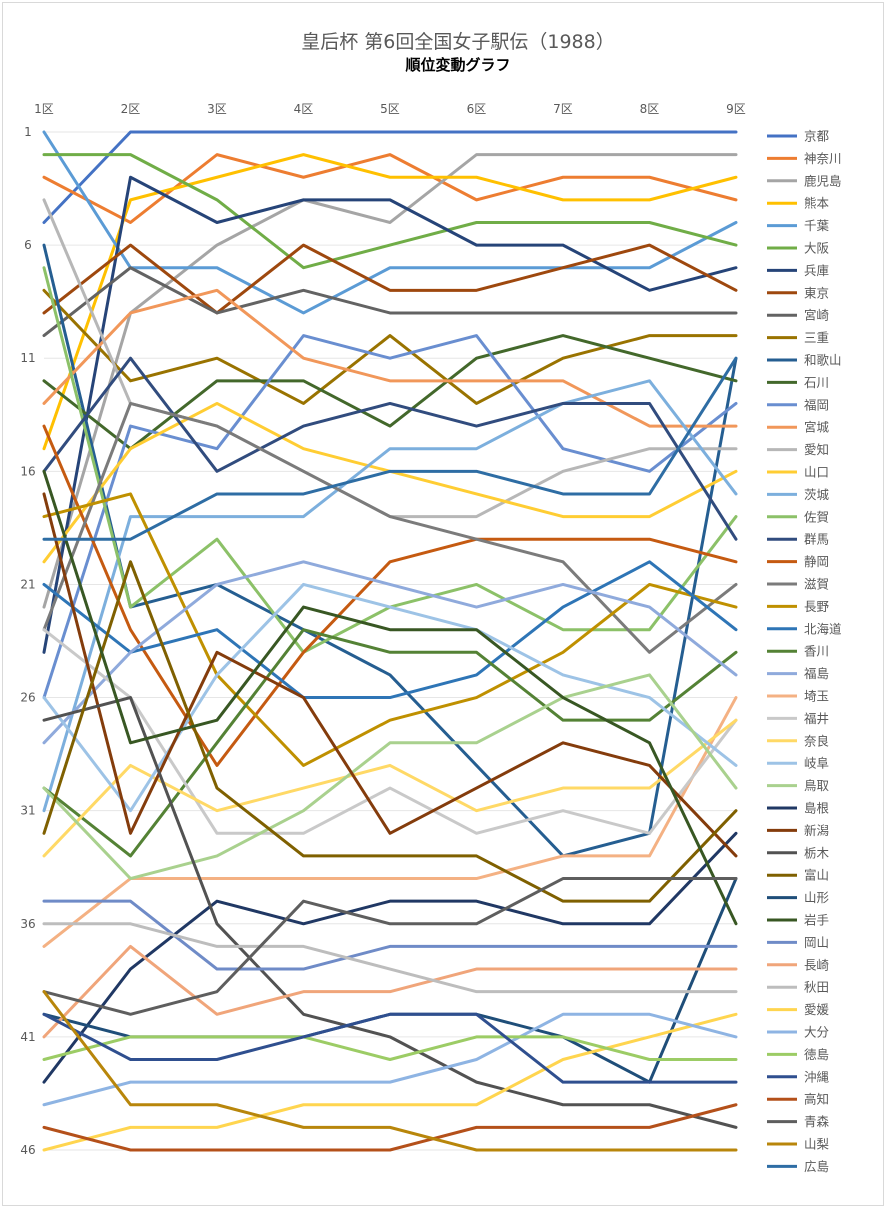 The width and height of the screenshot is (888, 1212). Describe the element at coordinates (816, 292) in the screenshot. I see `legend-label: 東京` at that location.